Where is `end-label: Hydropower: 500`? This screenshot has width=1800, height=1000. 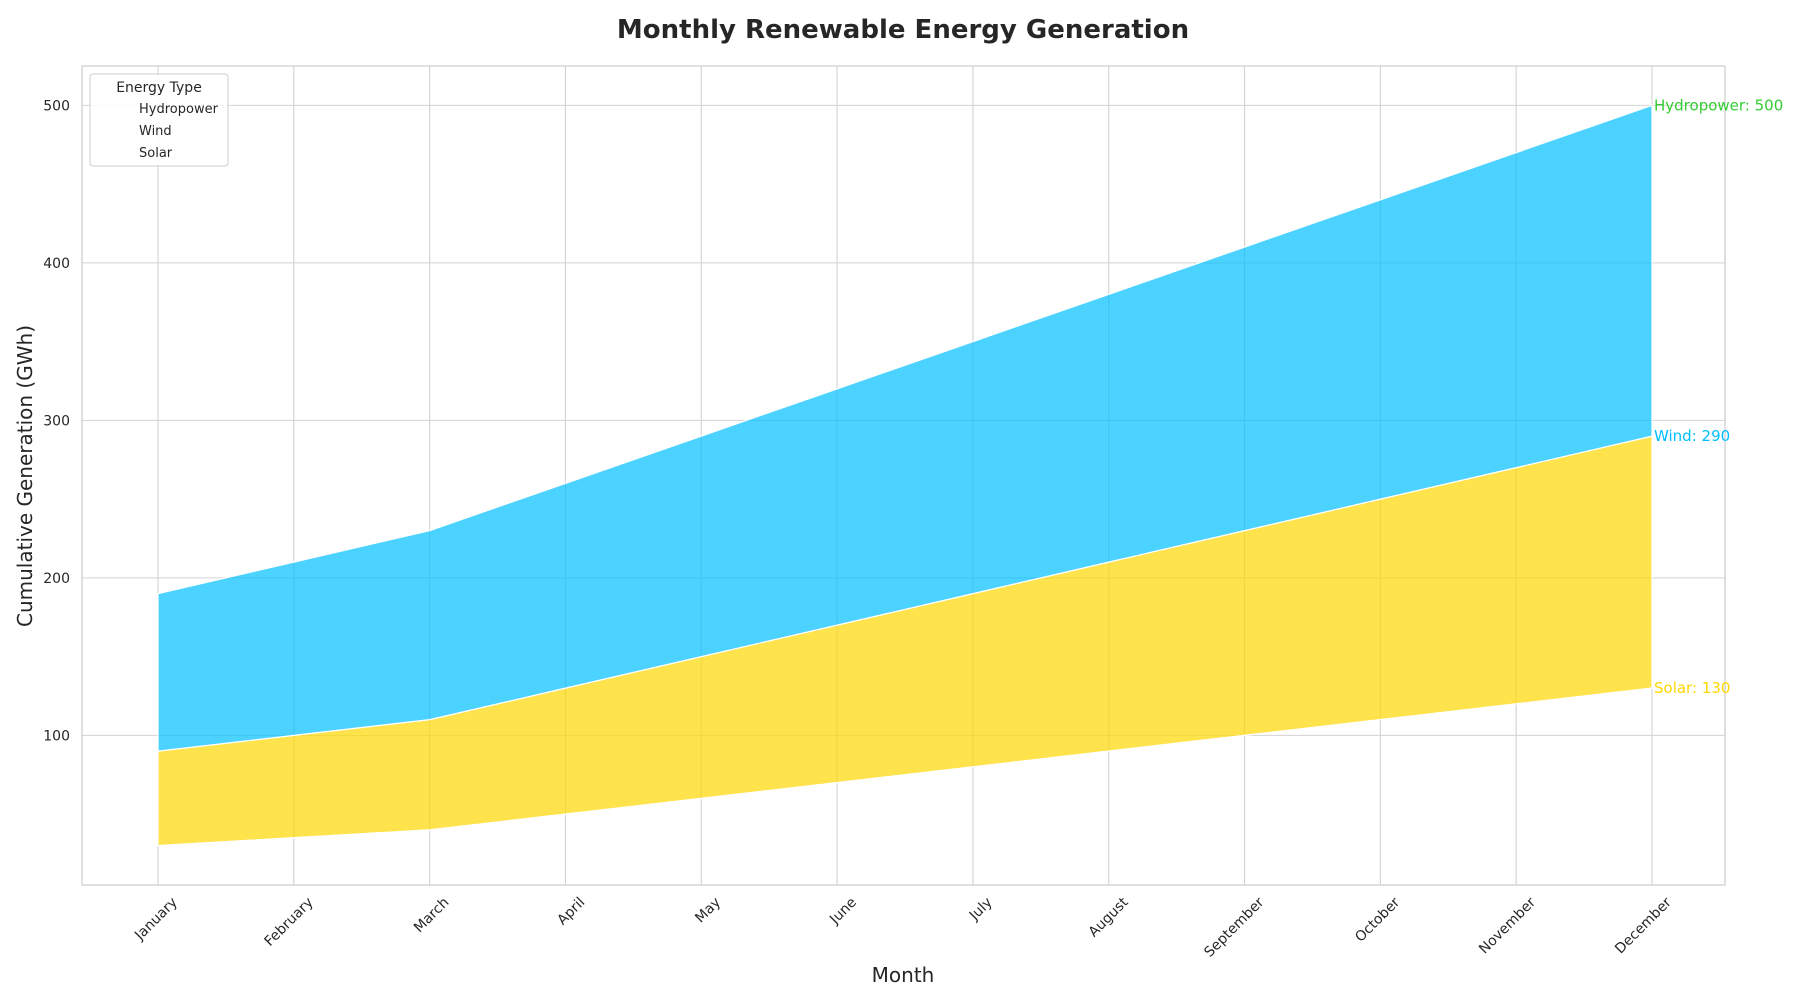
end-label: Hydropower: 500 is located at coordinates (1718, 105).